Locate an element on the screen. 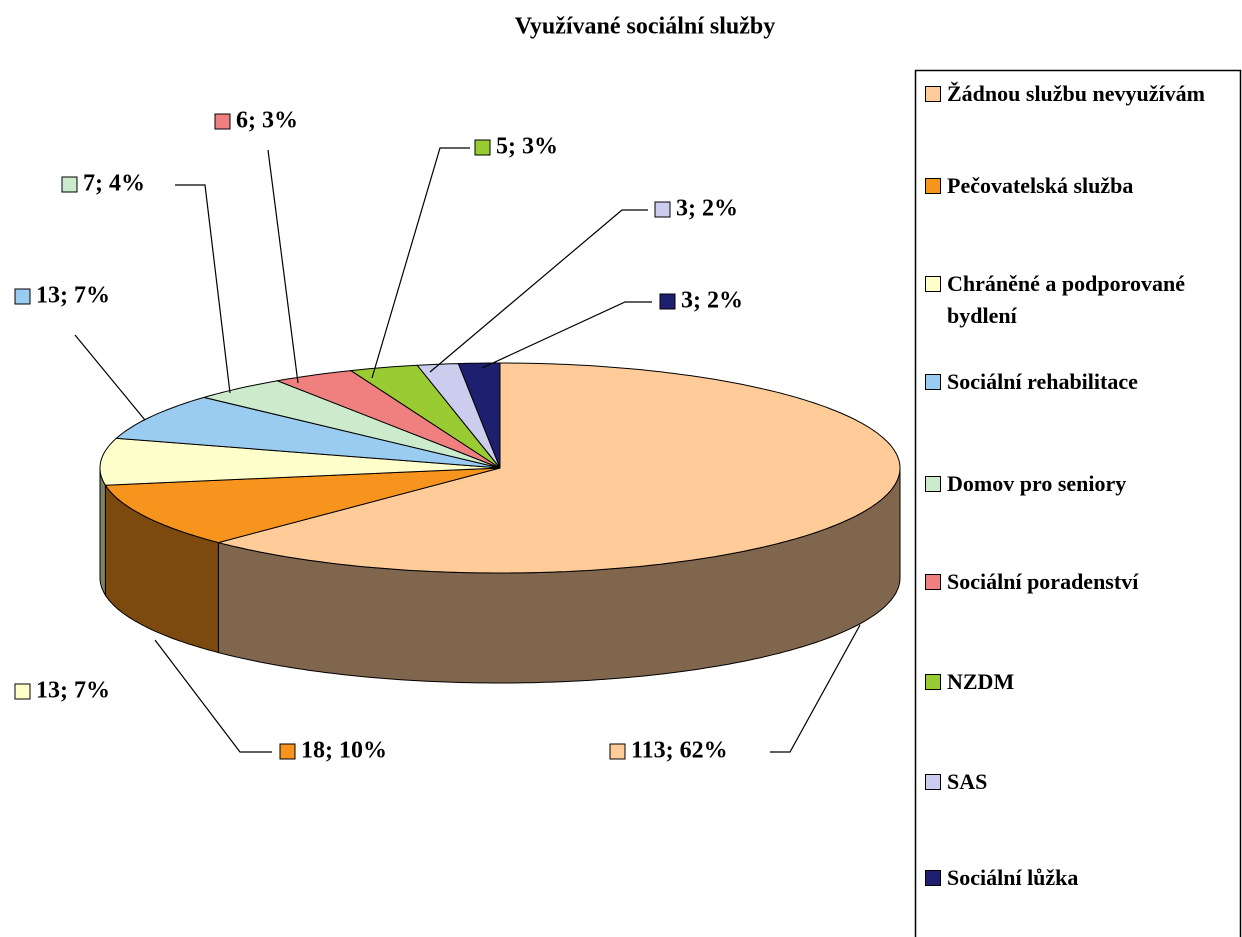 The width and height of the screenshot is (1242, 937). pie-slice-side is located at coordinates (102, 532).